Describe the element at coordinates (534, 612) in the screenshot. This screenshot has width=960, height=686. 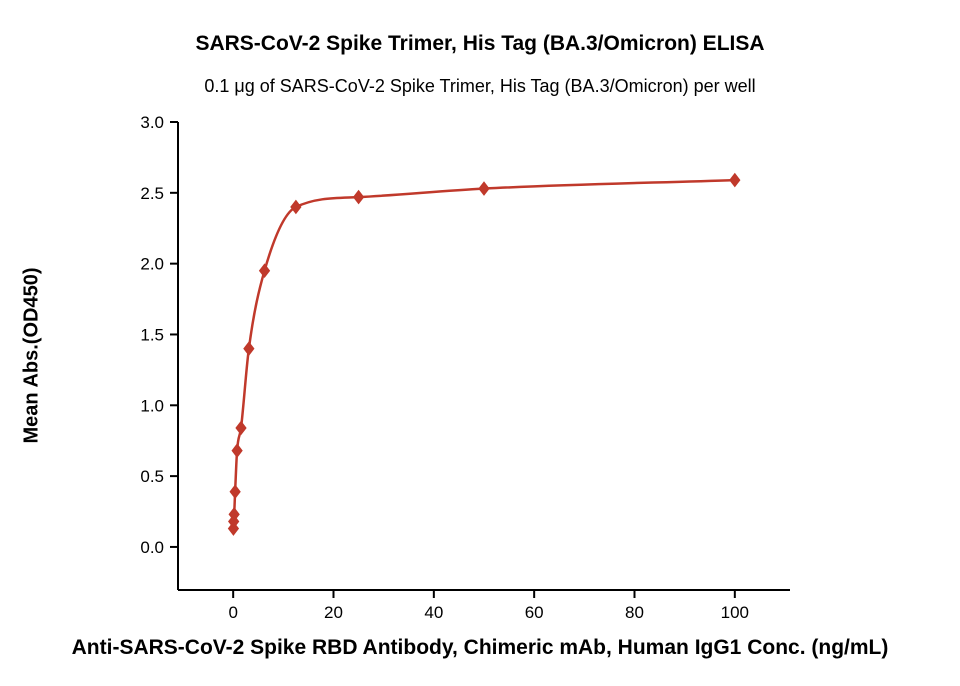
I see `x-tick-label: 60` at that location.